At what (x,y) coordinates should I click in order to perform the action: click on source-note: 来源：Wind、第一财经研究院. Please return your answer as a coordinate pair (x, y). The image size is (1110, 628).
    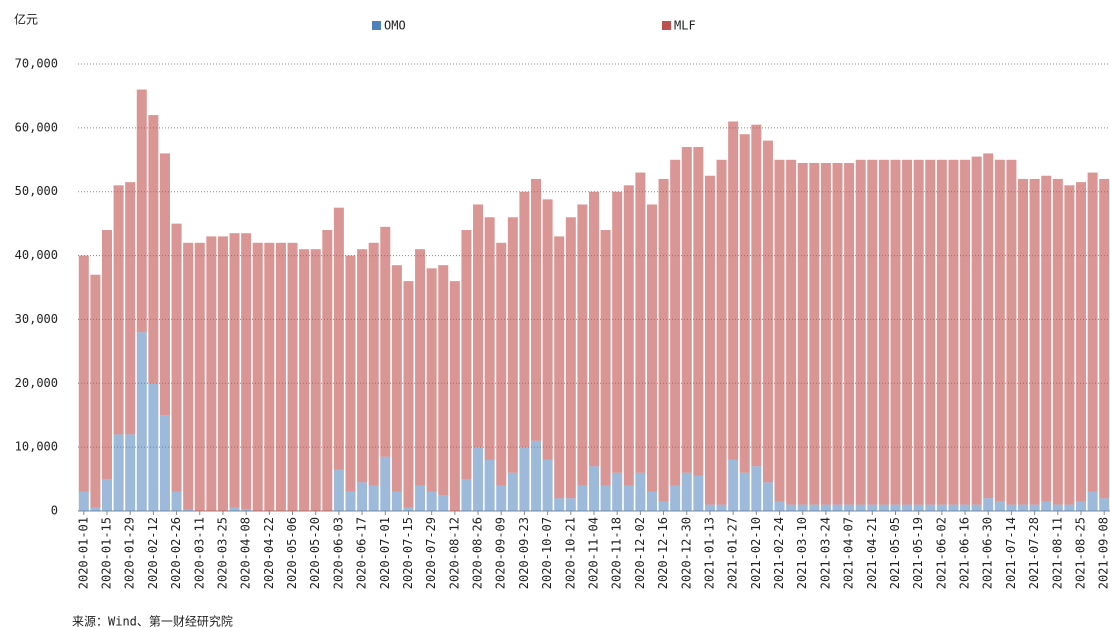
    Looking at the image, I should click on (152, 621).